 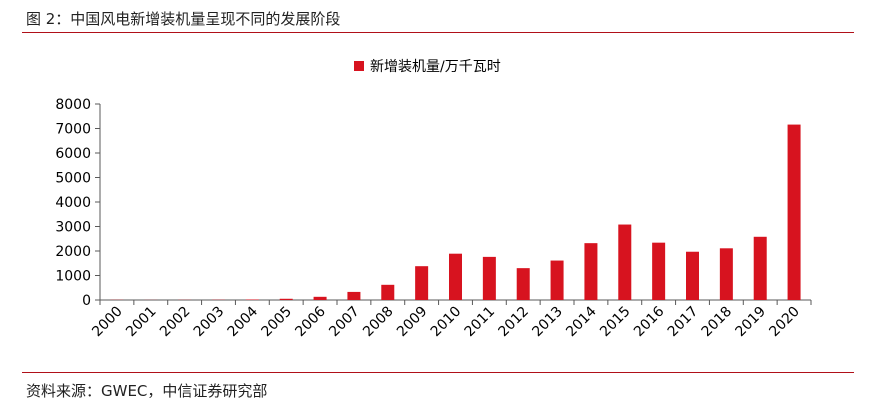 I want to click on bar-2018, so click(x=726, y=274).